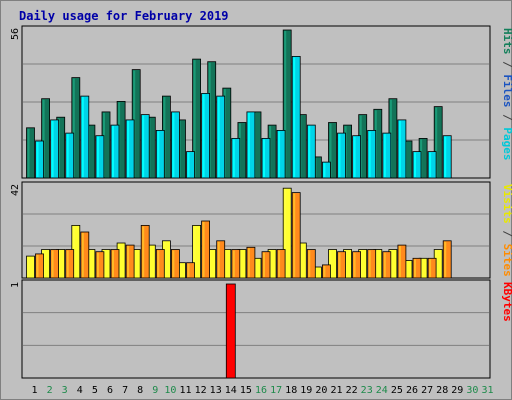 The width and height of the screenshot is (512, 400). I want to click on hits-files-pages-series-legend: Hits / Files / Pages, so click(506, 94).